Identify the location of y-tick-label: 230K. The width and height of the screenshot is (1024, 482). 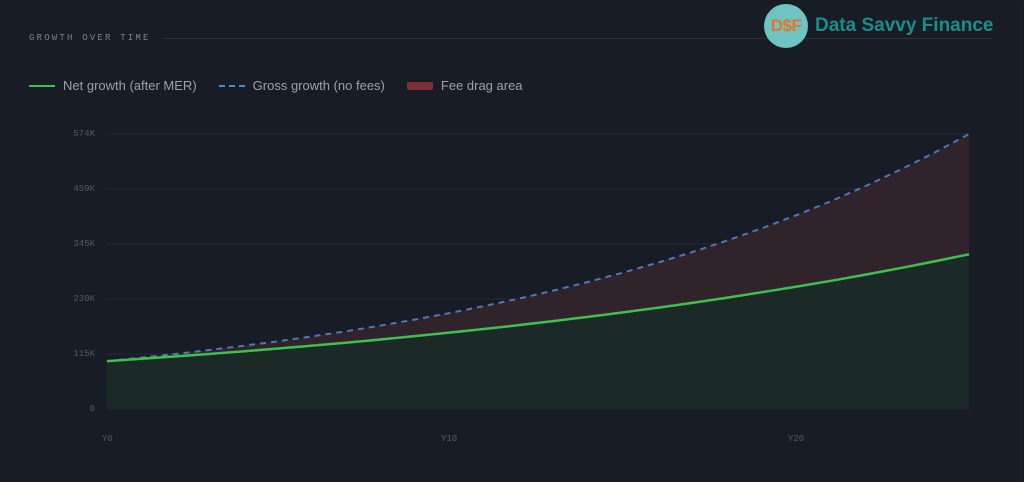
(84, 299).